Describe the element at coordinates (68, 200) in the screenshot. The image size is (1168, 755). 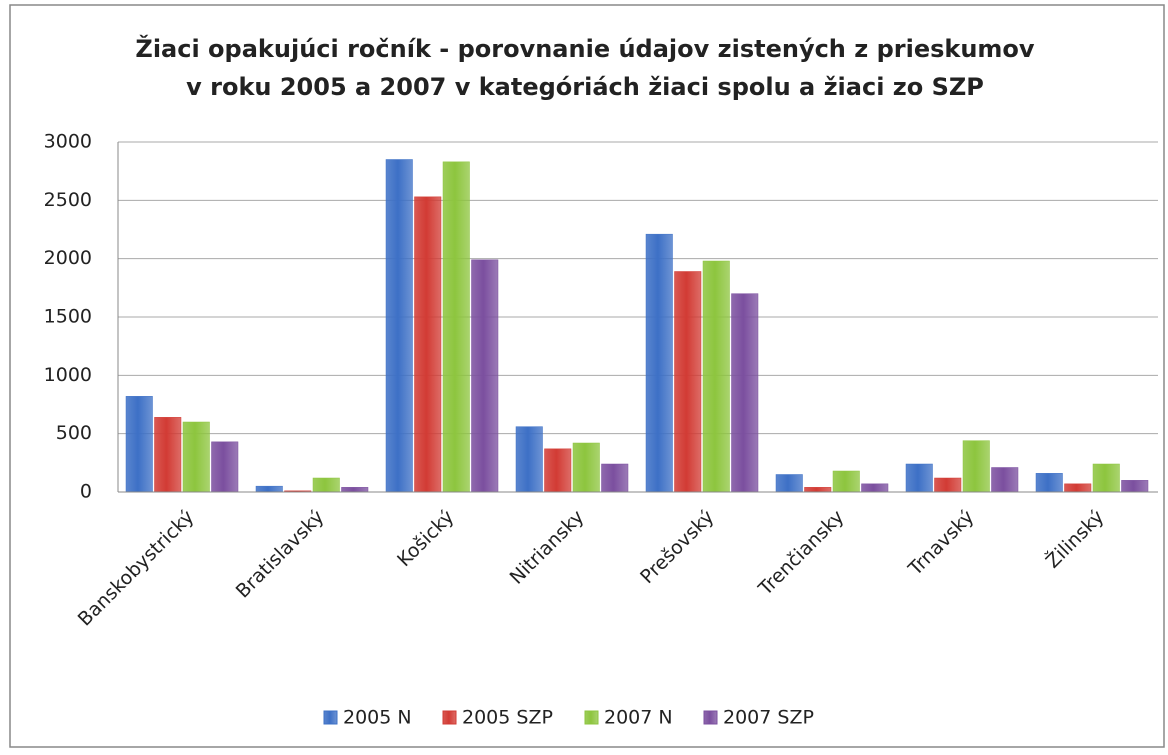
I see `y-tick-label: 2500` at that location.